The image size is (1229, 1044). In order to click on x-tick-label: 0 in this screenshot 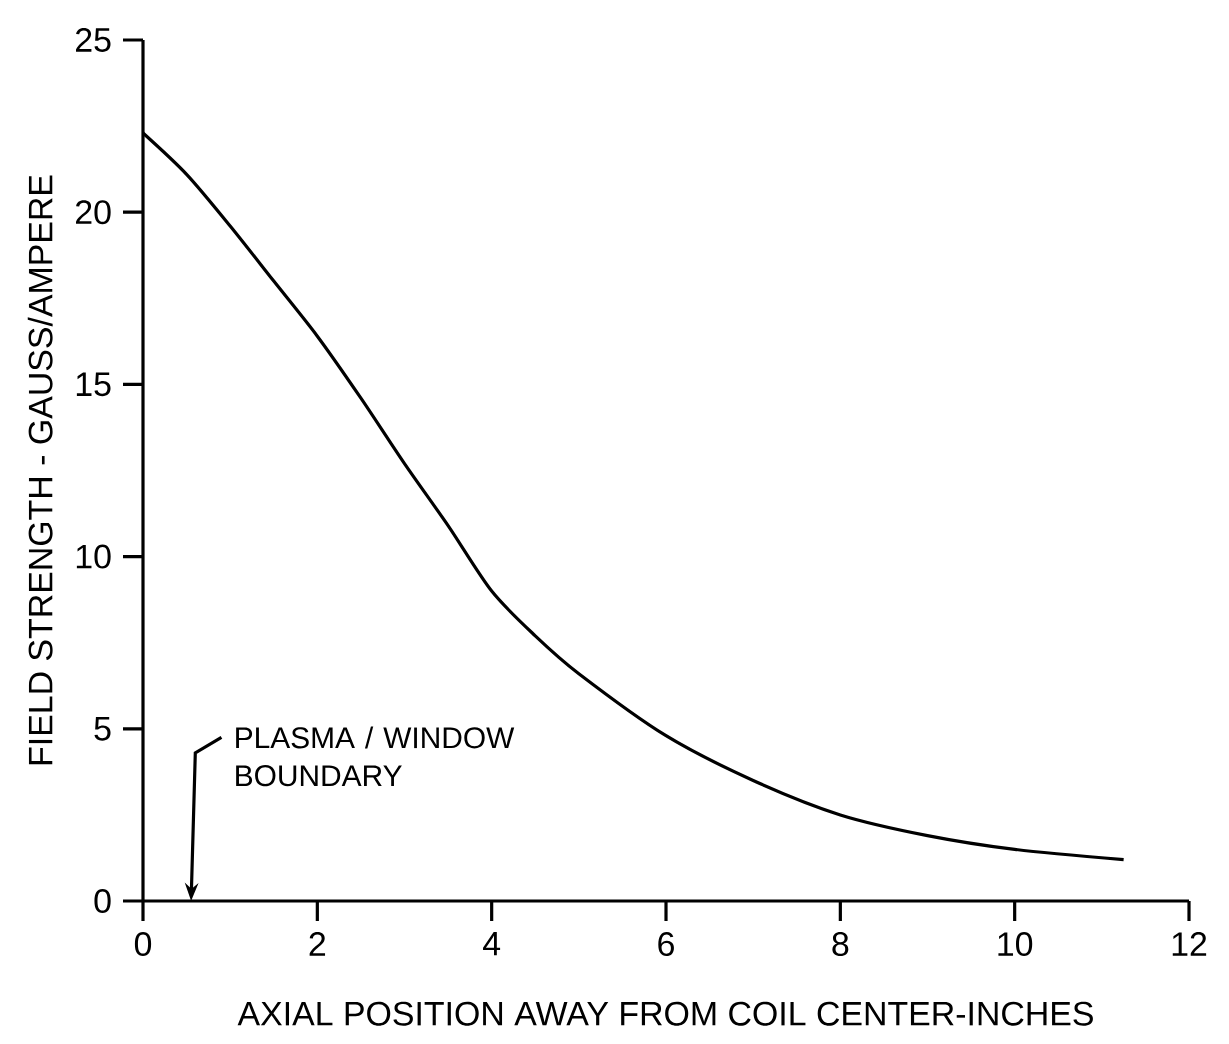, I will do `click(143, 944)`.